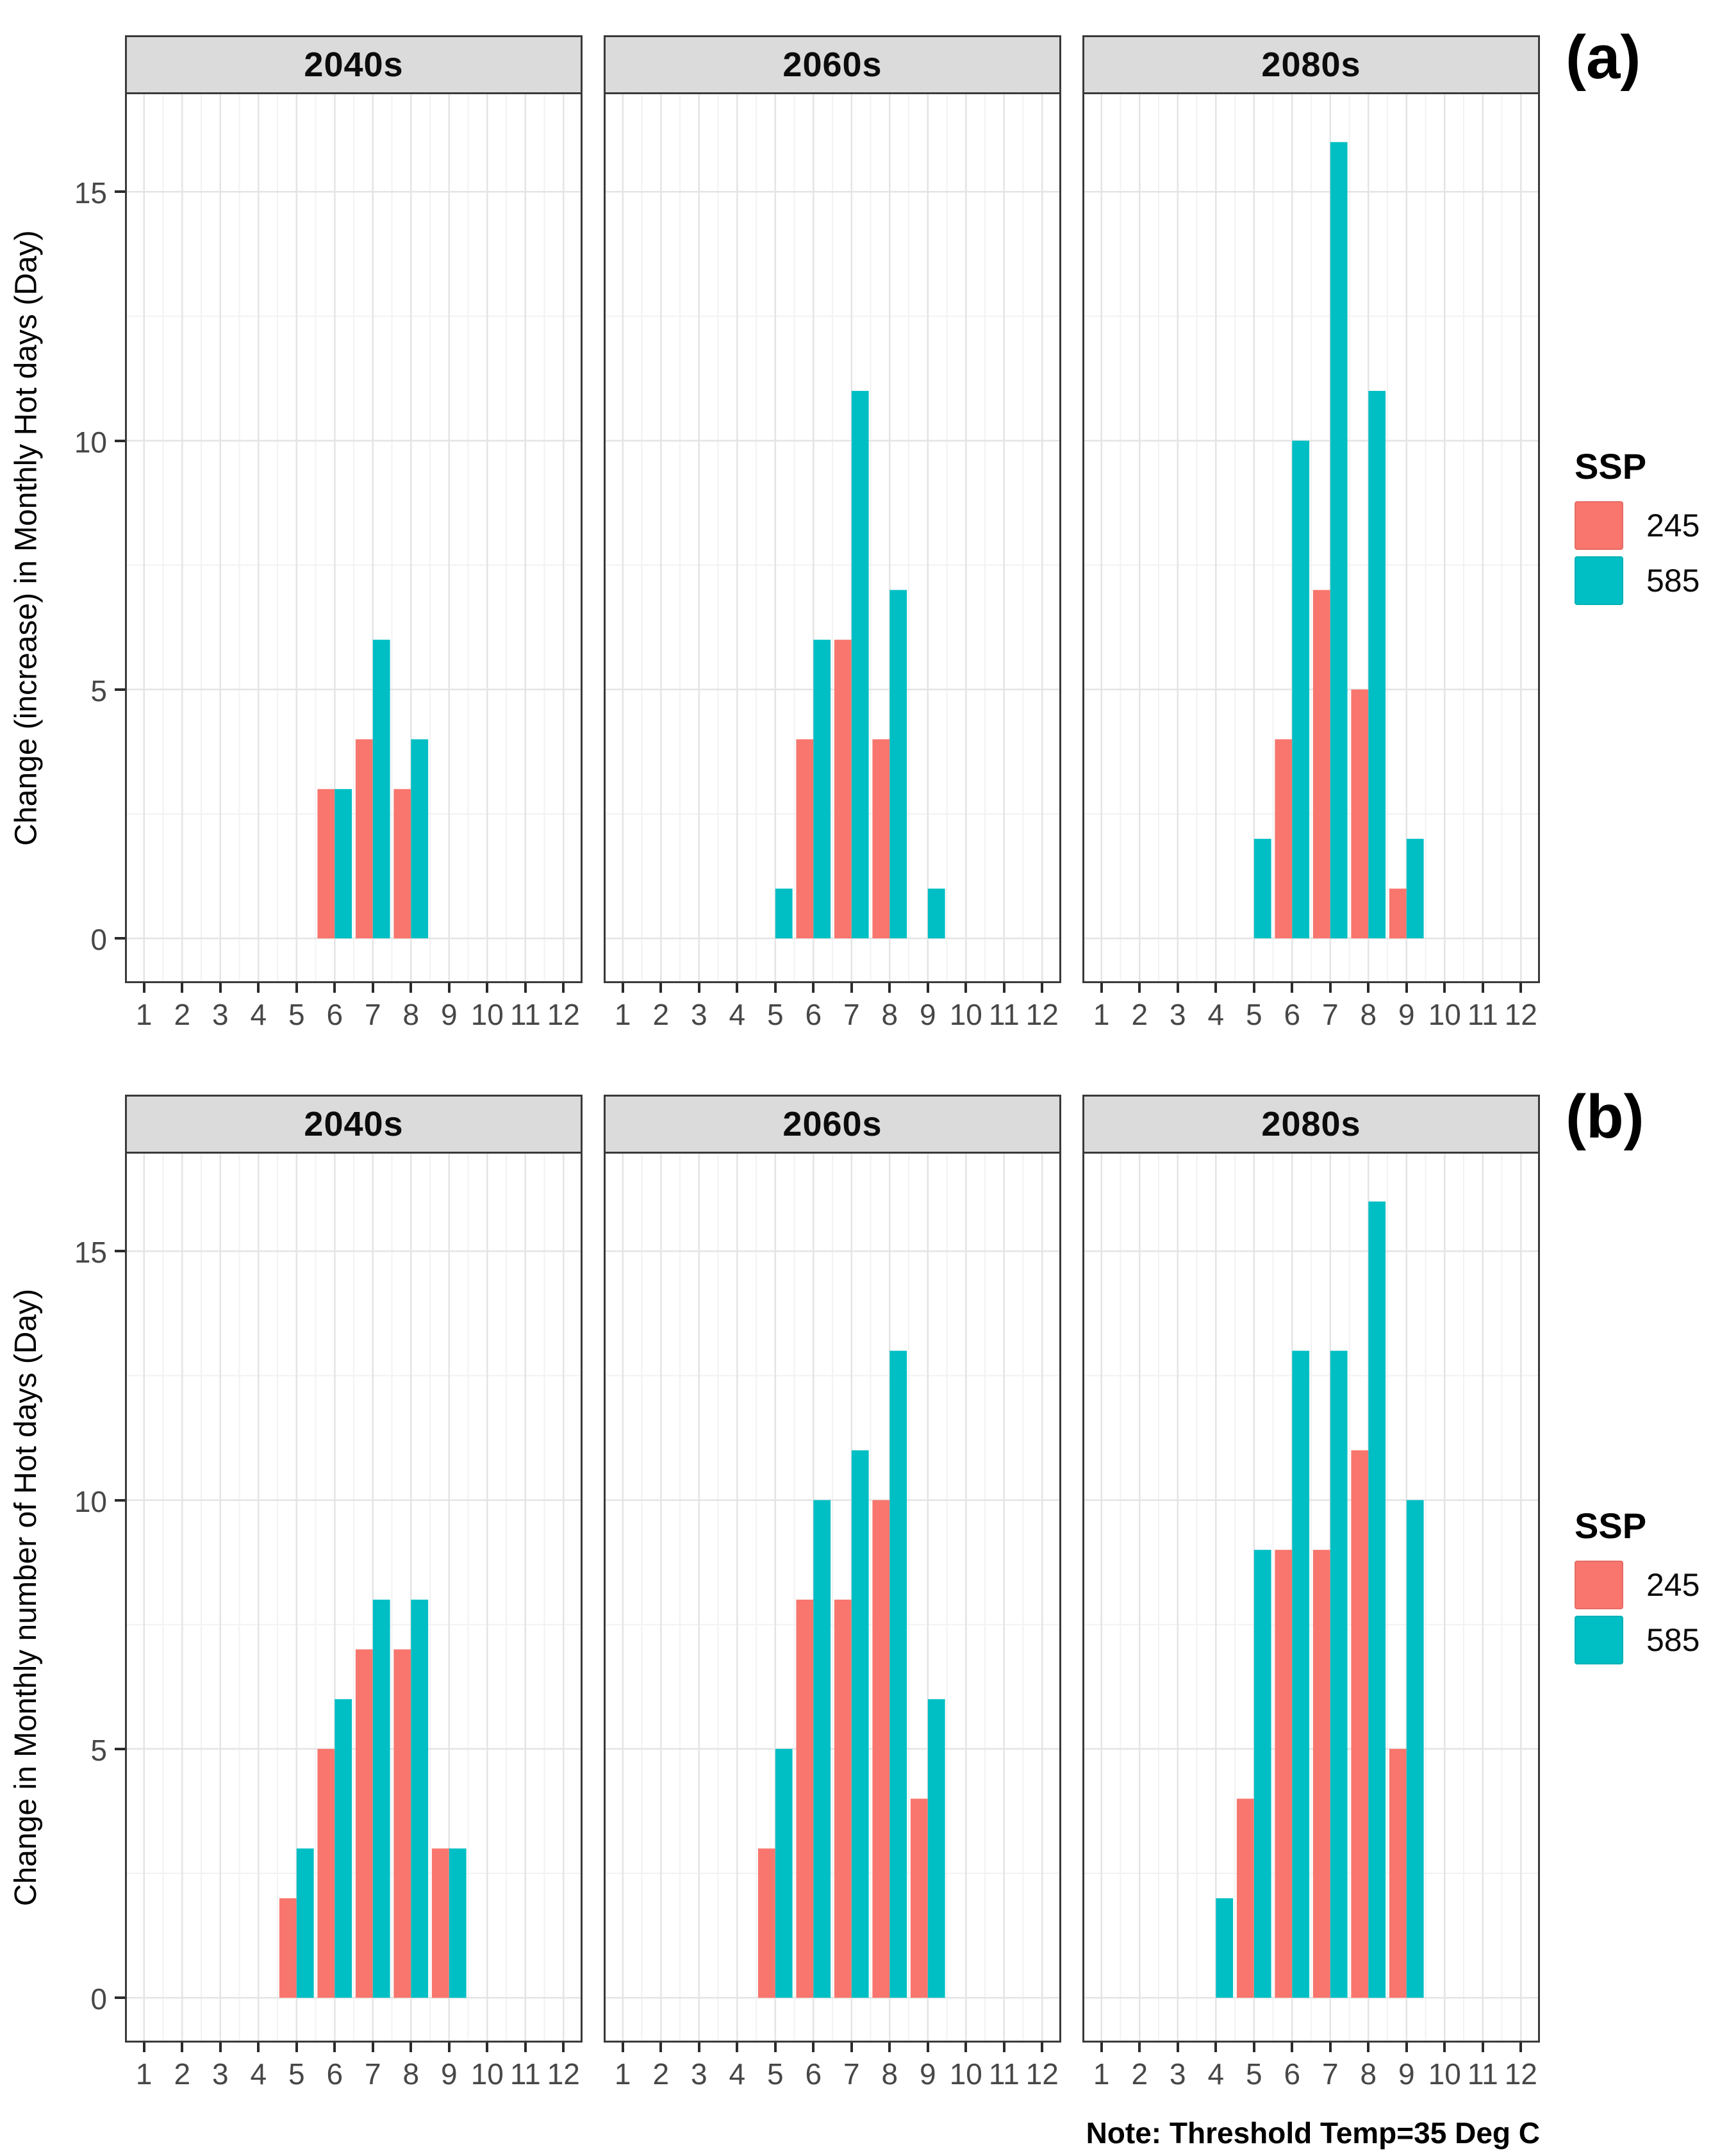  What do you see at coordinates (1599, 1640) in the screenshot?
I see `legend-swatch-ssp585` at bounding box center [1599, 1640].